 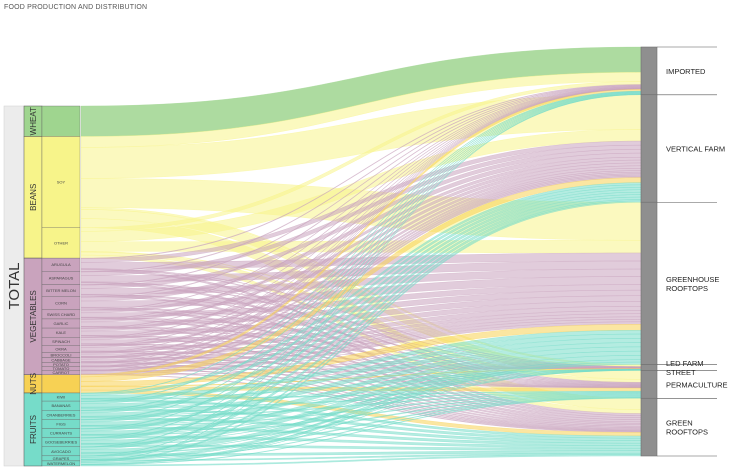 What do you see at coordinates (61, 264) in the screenshot?
I see `item-label-arugula: ARUGULA` at bounding box center [61, 264].